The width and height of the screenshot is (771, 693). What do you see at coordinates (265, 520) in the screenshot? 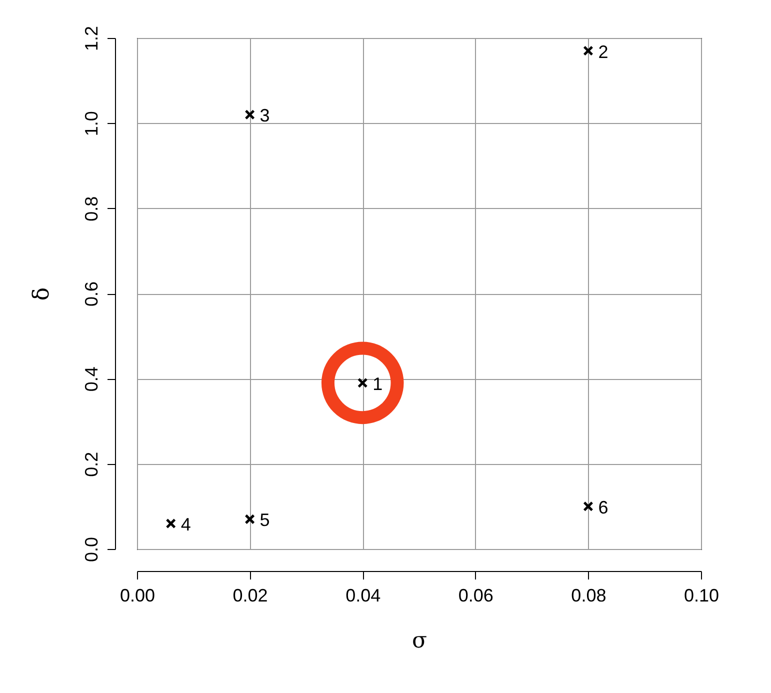
I see `annotation: 5` at bounding box center [265, 520].